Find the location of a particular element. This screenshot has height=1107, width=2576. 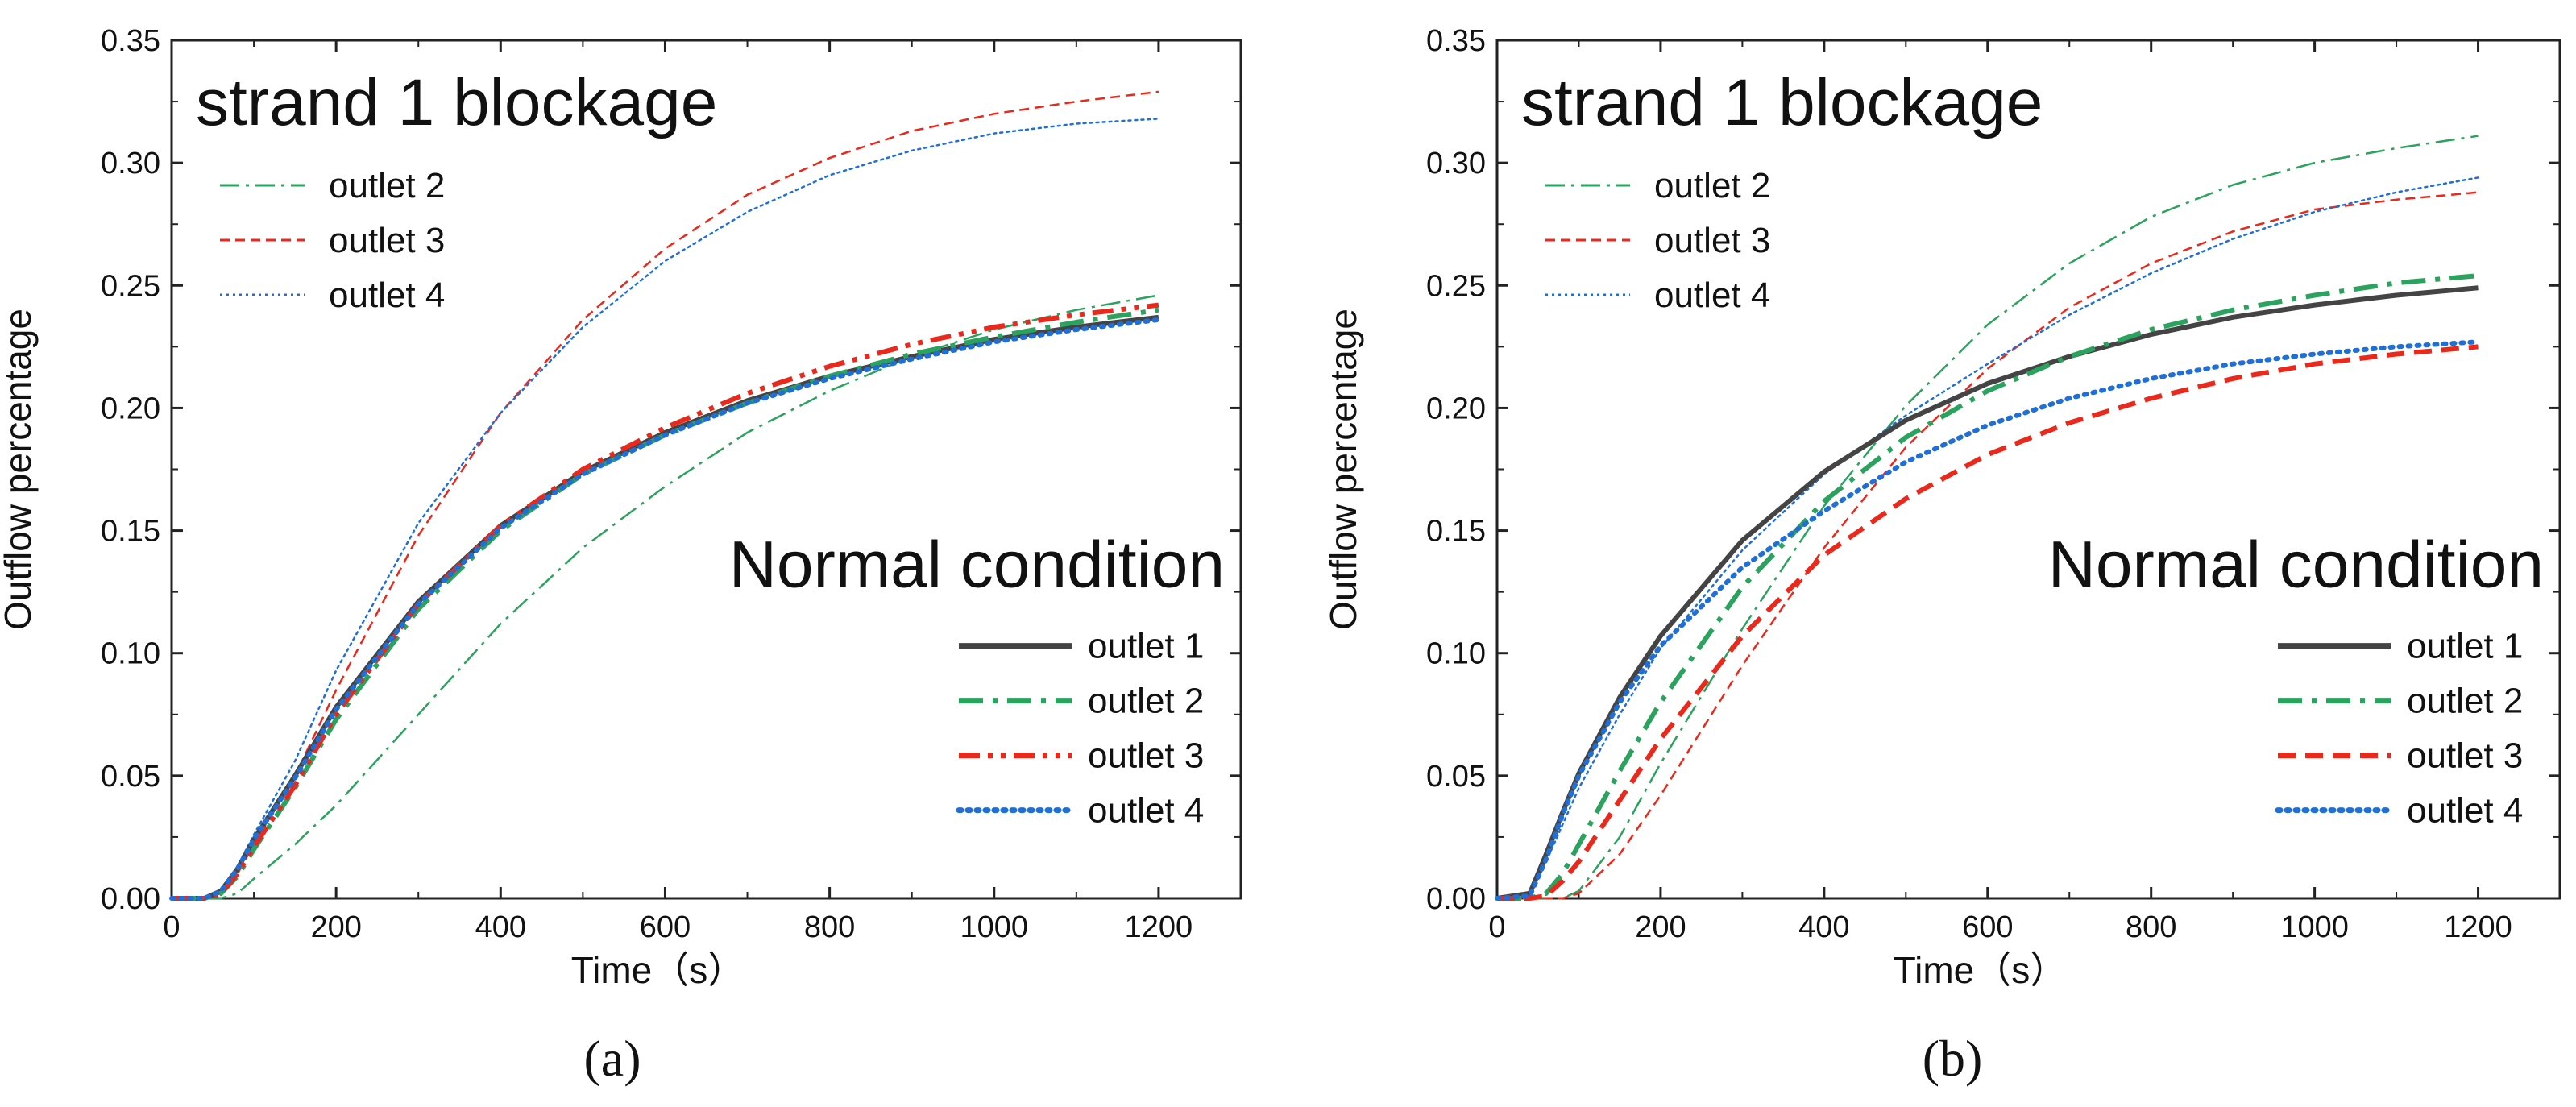

panel-label: (b) is located at coordinates (1953, 1058).